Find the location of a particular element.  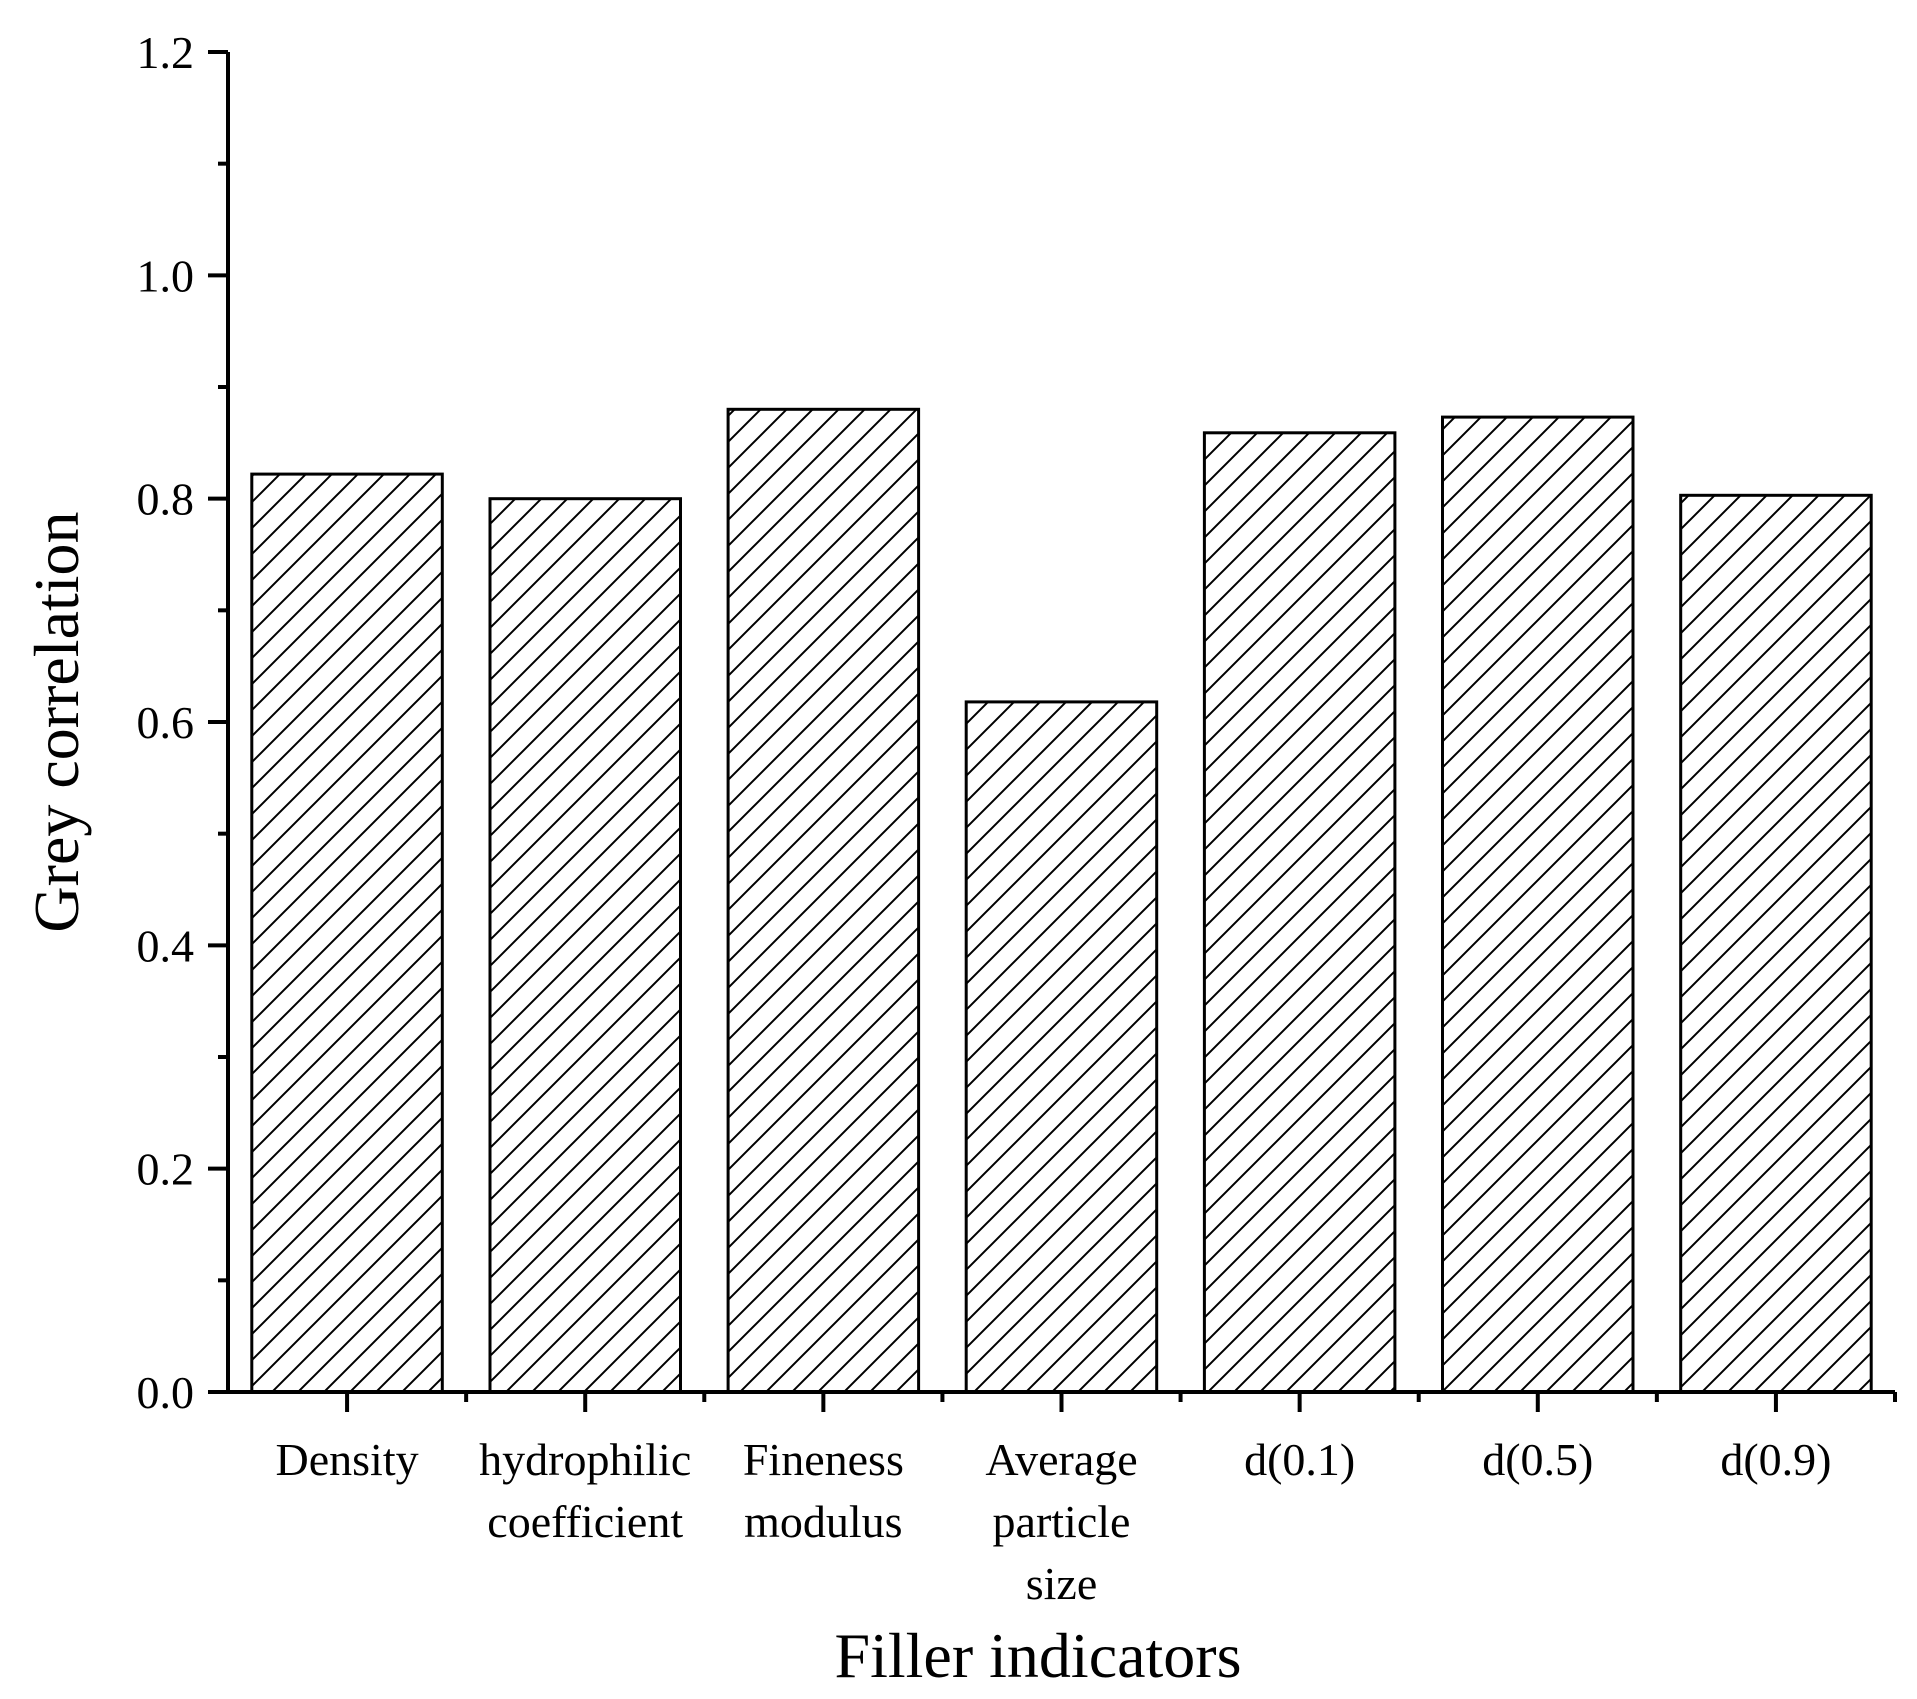

x-tick-label: d(0.9) is located at coordinates (1775, 1459).